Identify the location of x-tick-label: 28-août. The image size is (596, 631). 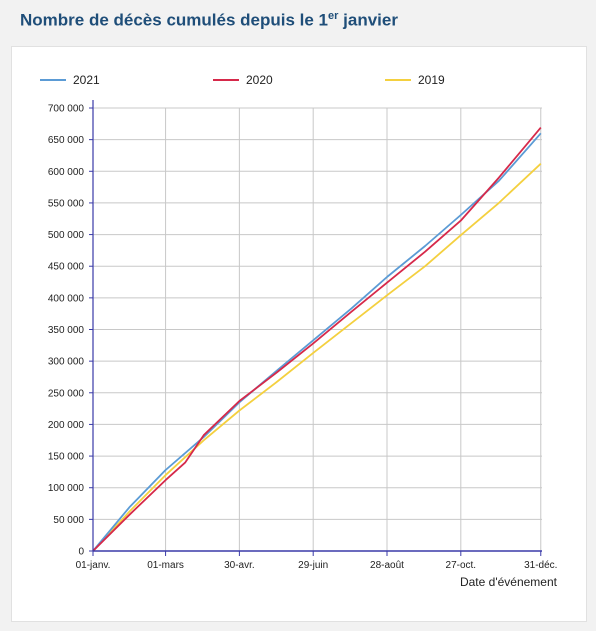
(387, 565).